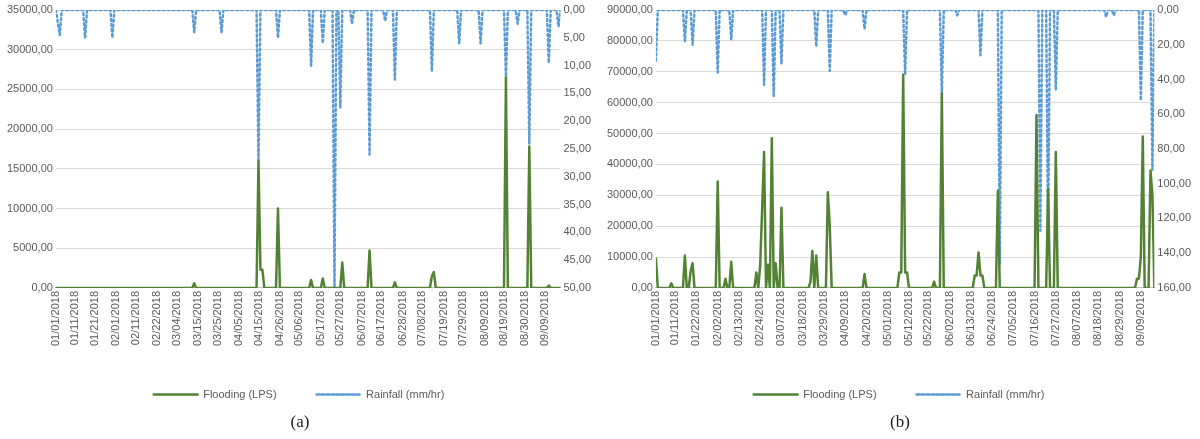 Image resolution: width=1200 pixels, height=439 pixels. I want to click on x-tick-label: 07/27/2018, so click(1054, 318).